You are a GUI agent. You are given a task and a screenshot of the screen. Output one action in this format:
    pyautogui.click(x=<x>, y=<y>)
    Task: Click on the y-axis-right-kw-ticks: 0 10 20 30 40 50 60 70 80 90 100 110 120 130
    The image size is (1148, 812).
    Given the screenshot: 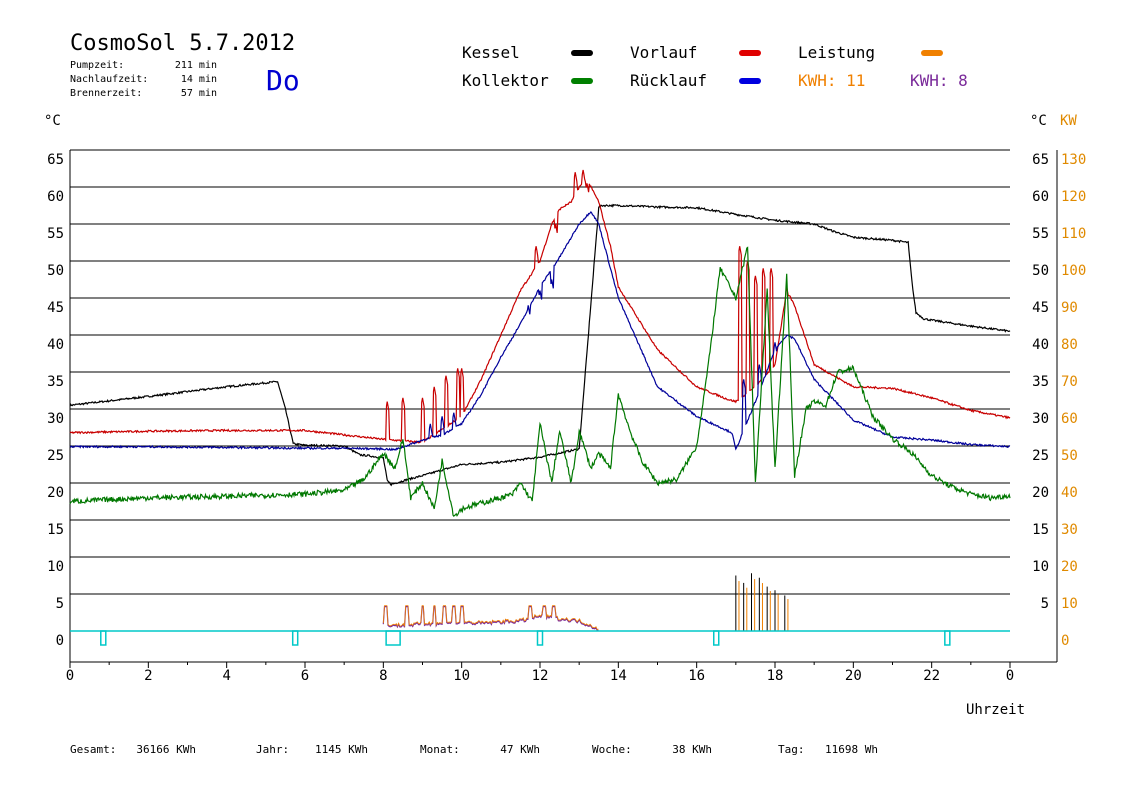 What is the action you would take?
    pyautogui.click(x=1073, y=400)
    